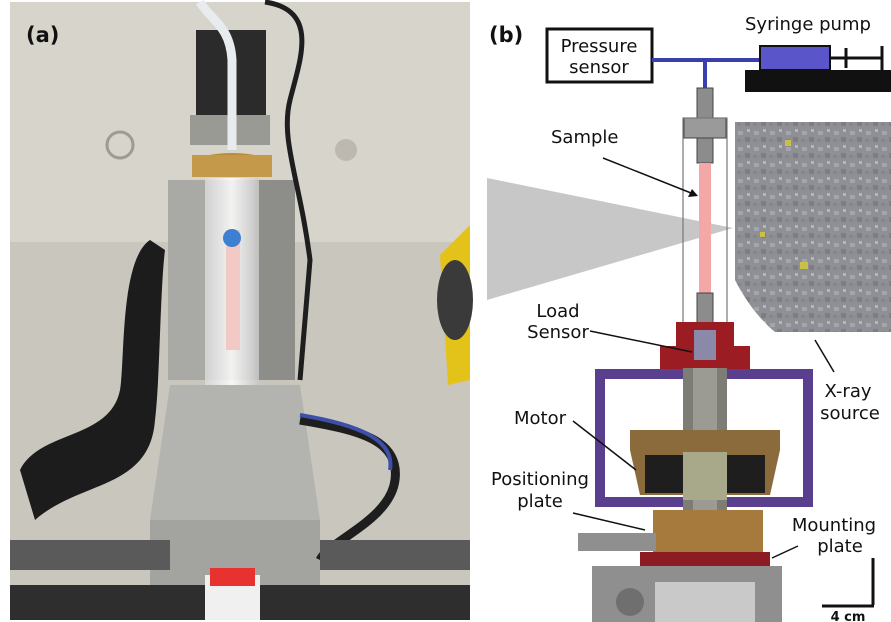 The width and height of the screenshot is (891, 622). Describe the element at coordinates (630, 602) in the screenshot. I see `base-hole` at that location.